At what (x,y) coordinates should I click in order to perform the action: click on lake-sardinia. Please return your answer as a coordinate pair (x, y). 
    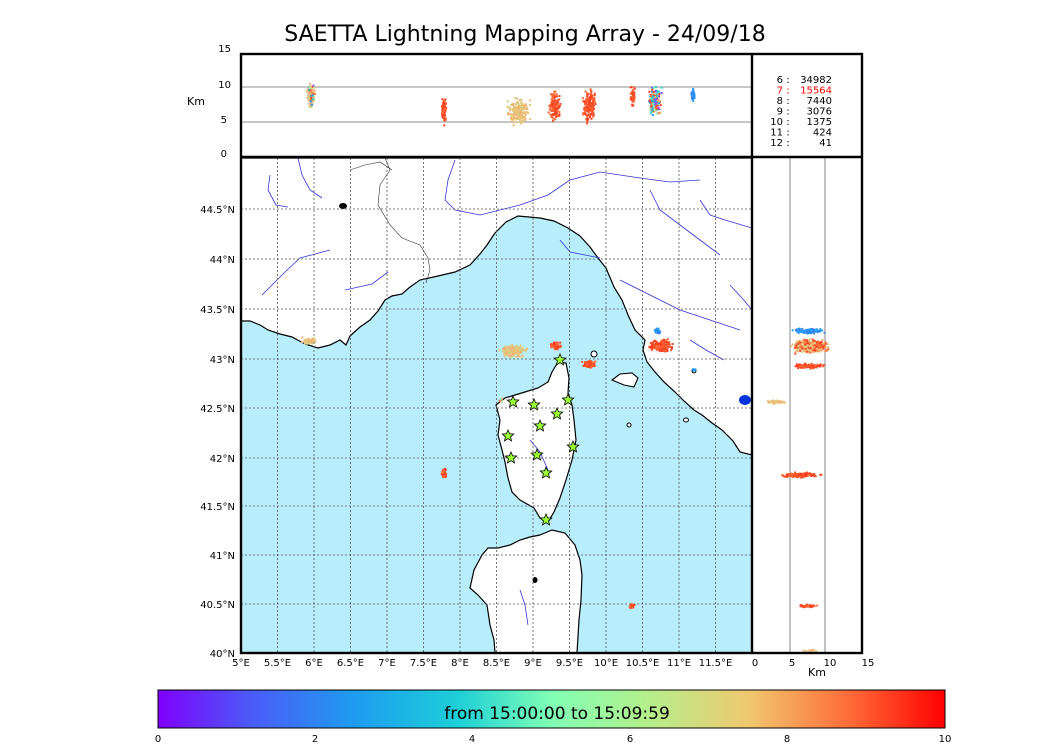
    Looking at the image, I should click on (535, 580).